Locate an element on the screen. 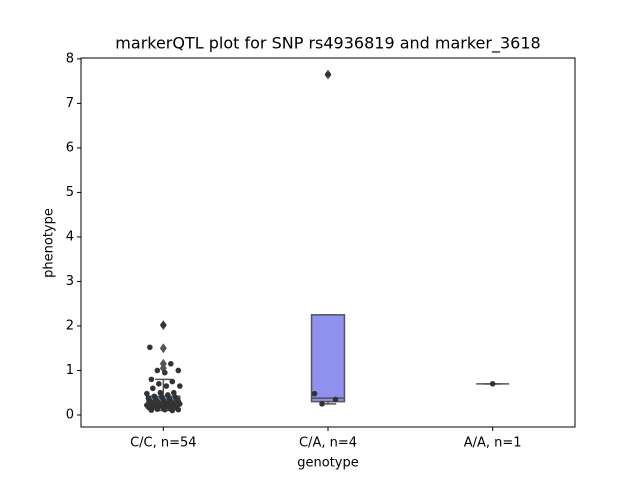 The height and width of the screenshot is (480, 640). y-axis-label: phenotype is located at coordinates (49, 243).